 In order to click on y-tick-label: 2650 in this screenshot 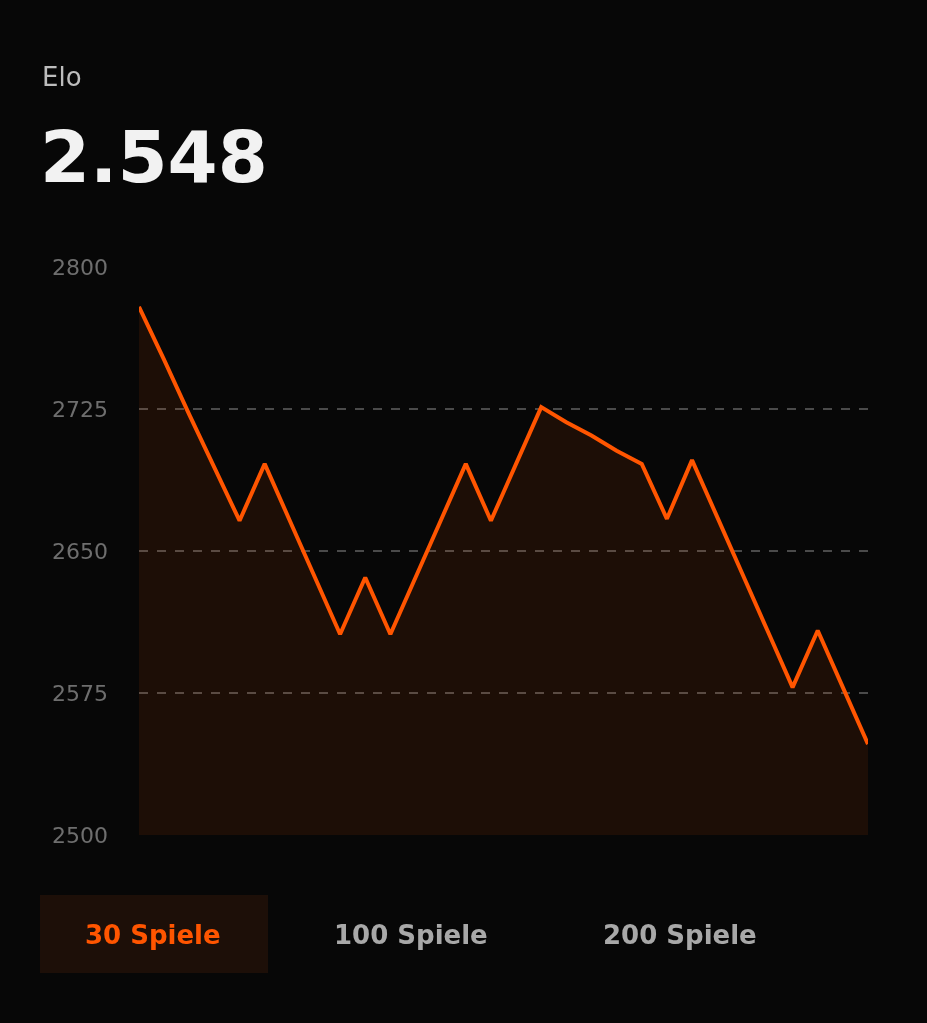, I will do `click(80, 551)`.